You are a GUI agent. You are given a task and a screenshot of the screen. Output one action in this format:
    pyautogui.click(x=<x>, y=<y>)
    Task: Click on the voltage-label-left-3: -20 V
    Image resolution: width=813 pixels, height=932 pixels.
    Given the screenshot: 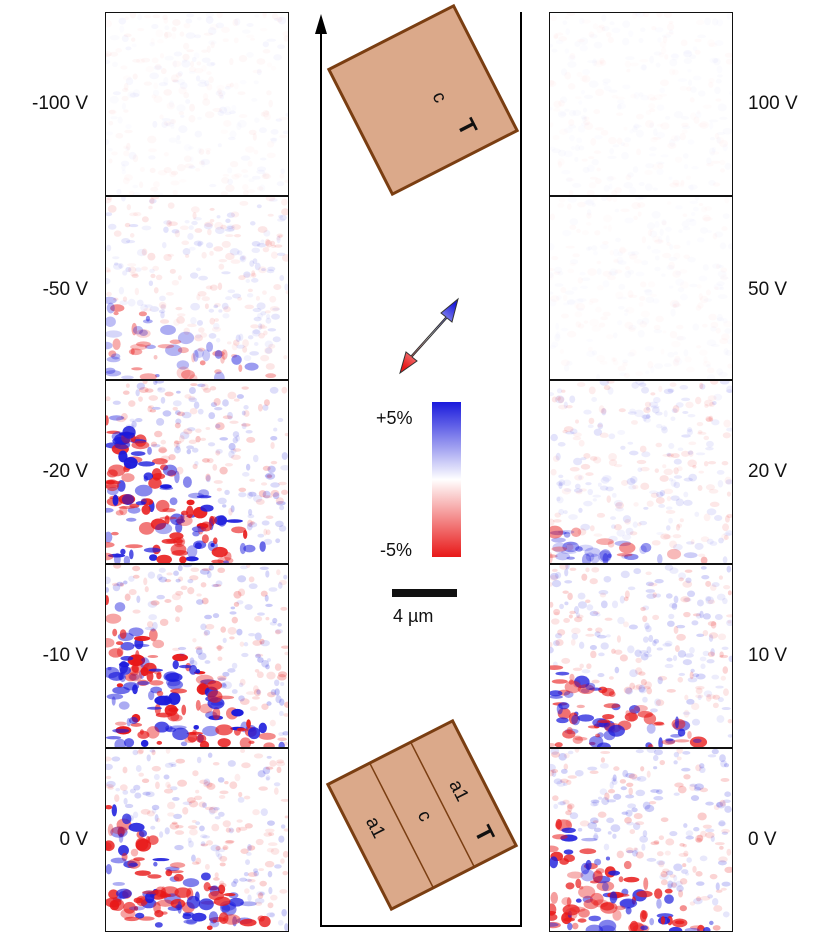 What is the action you would take?
    pyautogui.click(x=65, y=471)
    